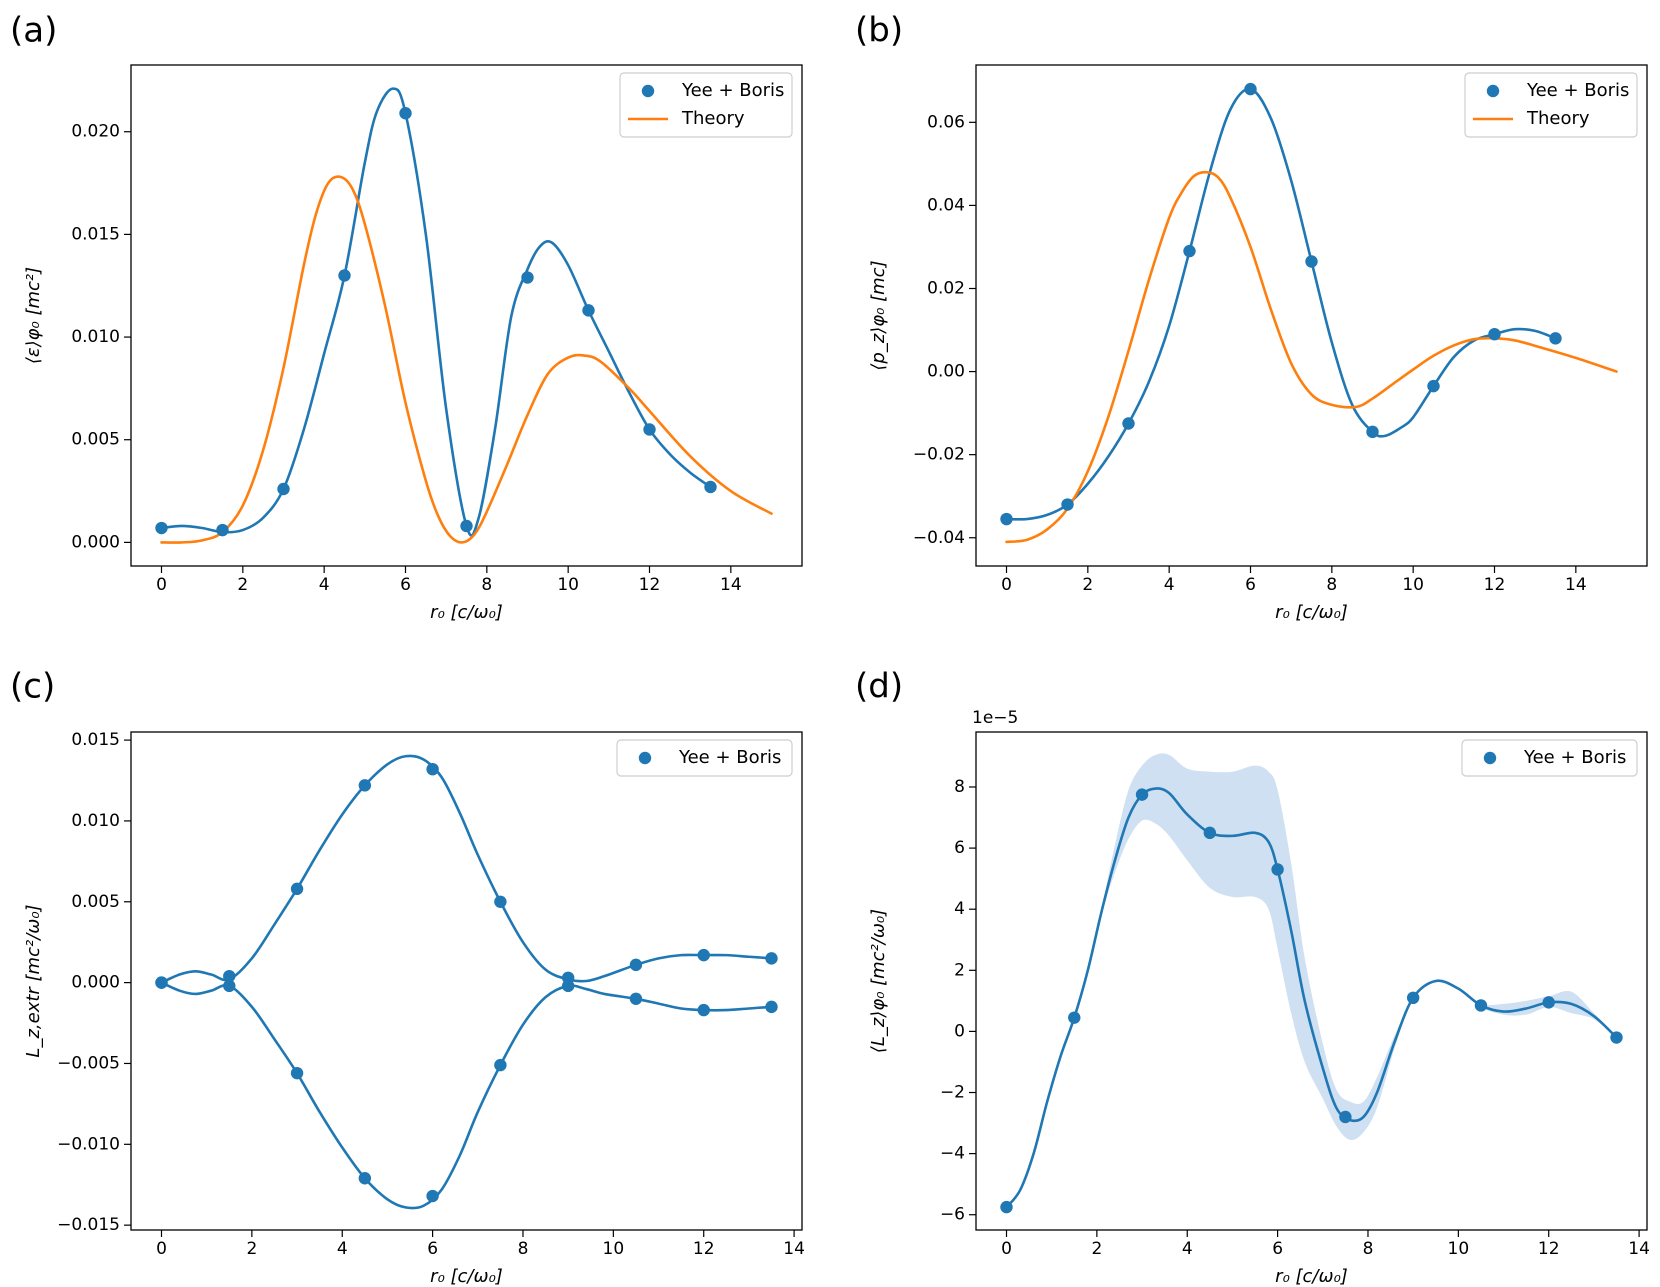 Image resolution: width=1660 pixels, height=1287 pixels. I want to click on y-tick-label: −0.015, so click(88, 1225).